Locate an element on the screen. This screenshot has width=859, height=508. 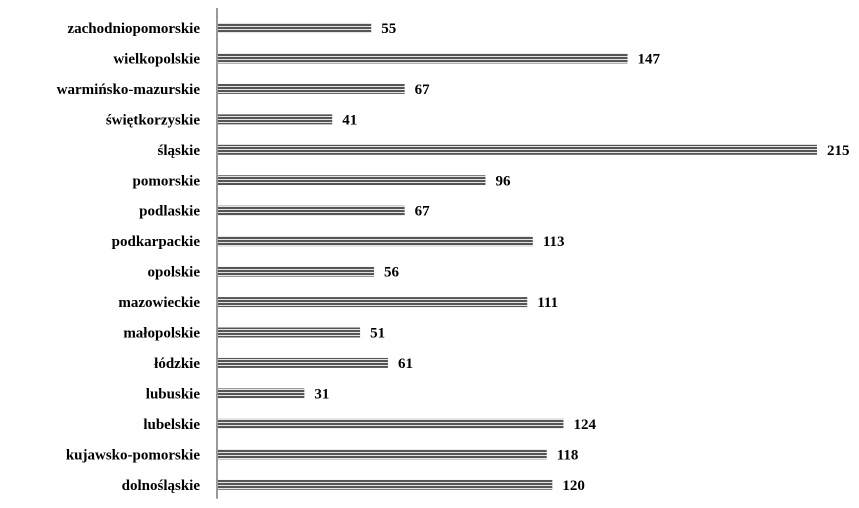
category-label: łódzkie is located at coordinates (177, 364).